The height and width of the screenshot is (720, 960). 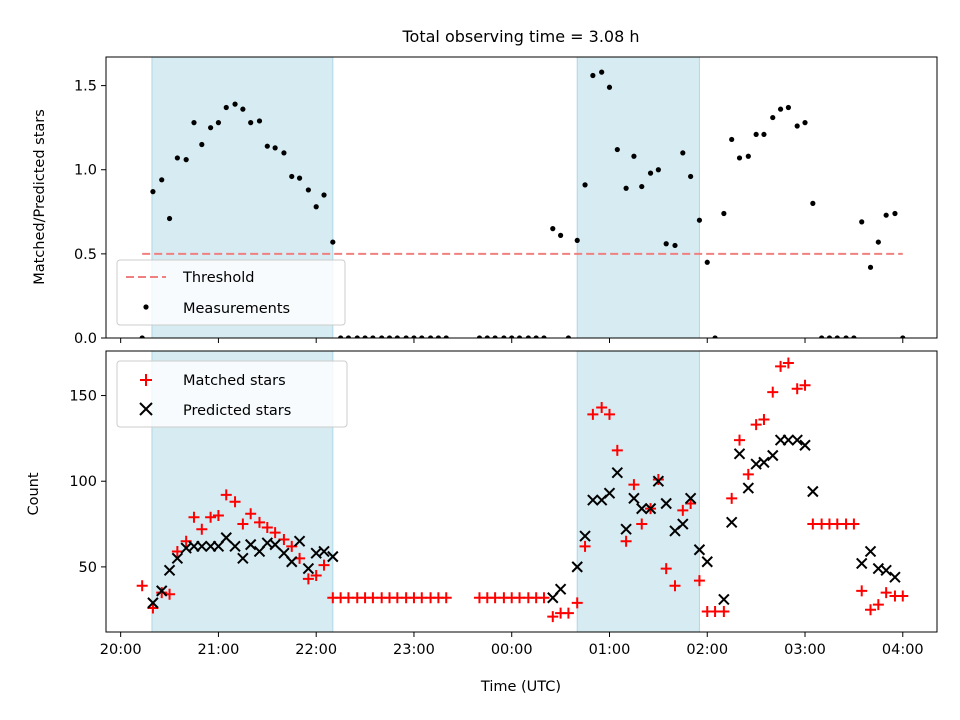 What do you see at coordinates (414, 650) in the screenshot?
I see `x-tick-label: 23:00` at bounding box center [414, 650].